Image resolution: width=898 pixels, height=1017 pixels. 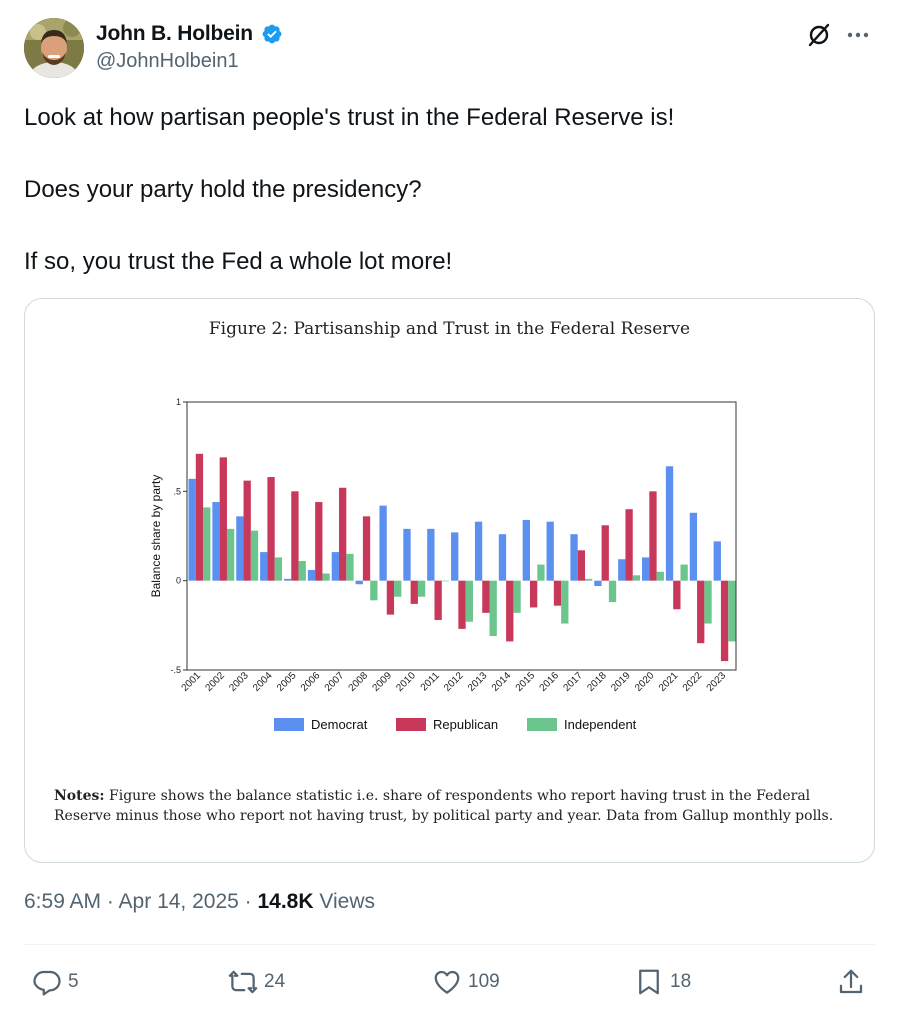 What do you see at coordinates (819, 35) in the screenshot?
I see `grok-icon` at bounding box center [819, 35].